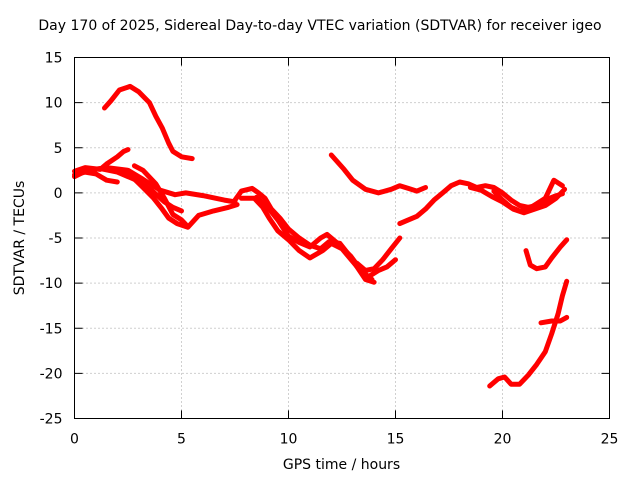  Describe the element at coordinates (341, 465) in the screenshot. I see `x-axis-label: GPS time / hours` at that location.